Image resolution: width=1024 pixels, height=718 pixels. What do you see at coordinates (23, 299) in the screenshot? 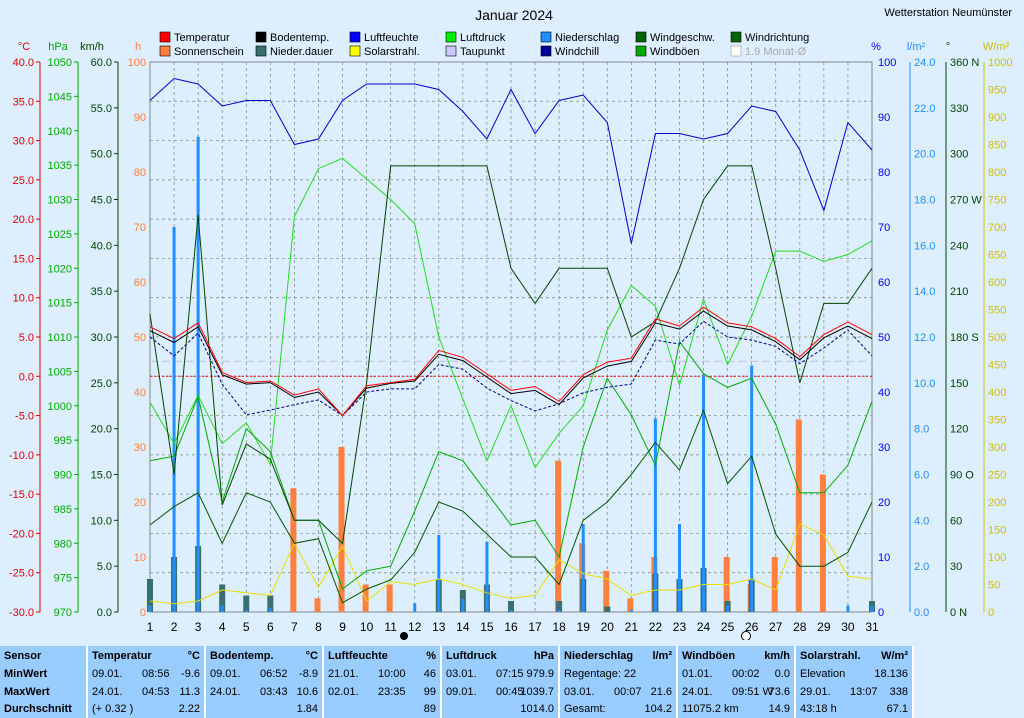
I see `tick-temp: 10.0` at bounding box center [23, 299].